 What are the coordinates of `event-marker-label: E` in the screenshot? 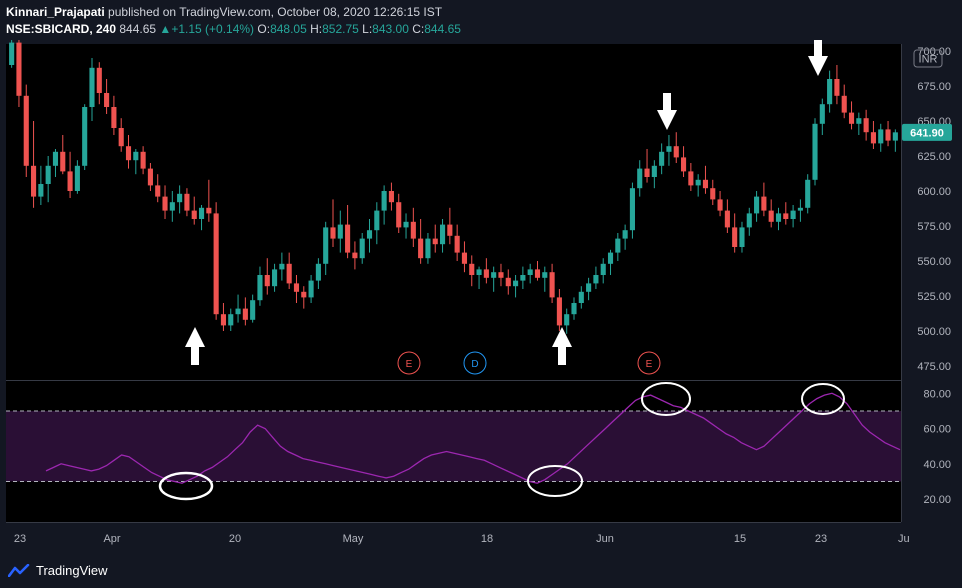 It's located at (649, 364).